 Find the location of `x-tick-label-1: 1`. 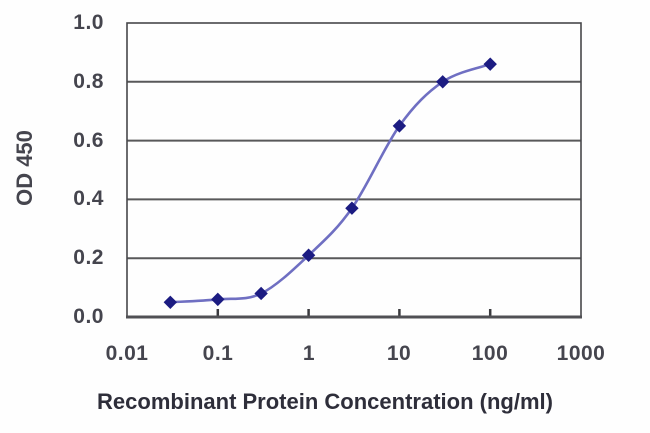

x-tick-label-1: 1 is located at coordinates (309, 353).